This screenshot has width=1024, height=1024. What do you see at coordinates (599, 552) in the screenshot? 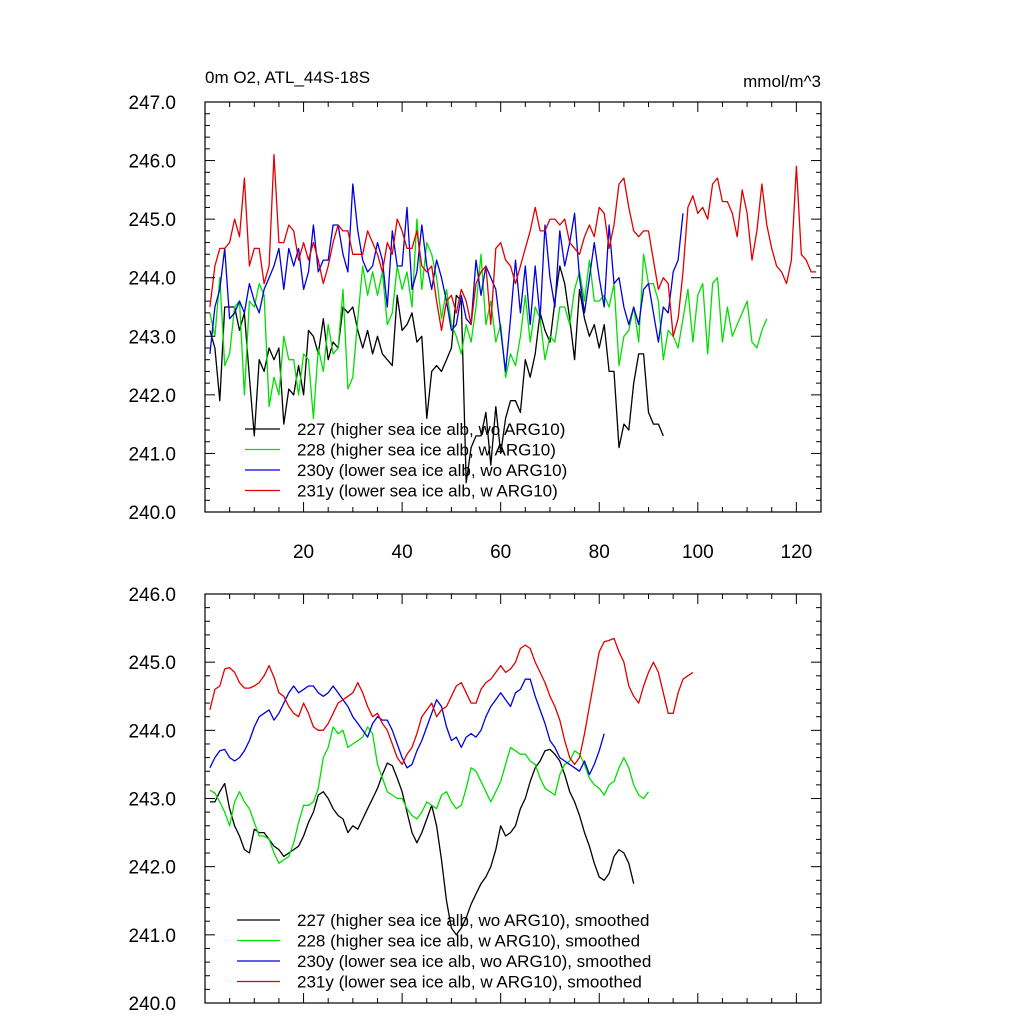
I see `x-tick-label: 80` at bounding box center [599, 552].